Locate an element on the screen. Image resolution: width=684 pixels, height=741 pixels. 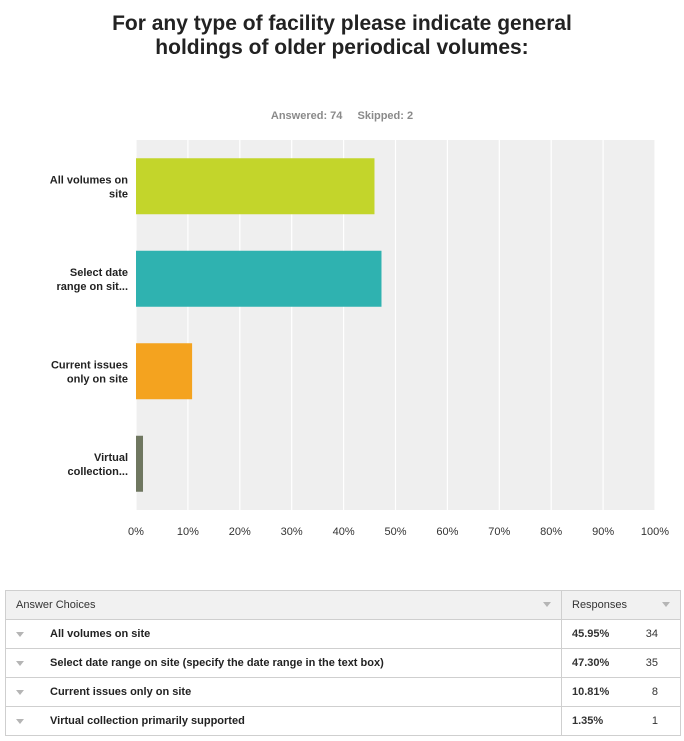
category-label-line: Virtual is located at coordinates (111, 458).